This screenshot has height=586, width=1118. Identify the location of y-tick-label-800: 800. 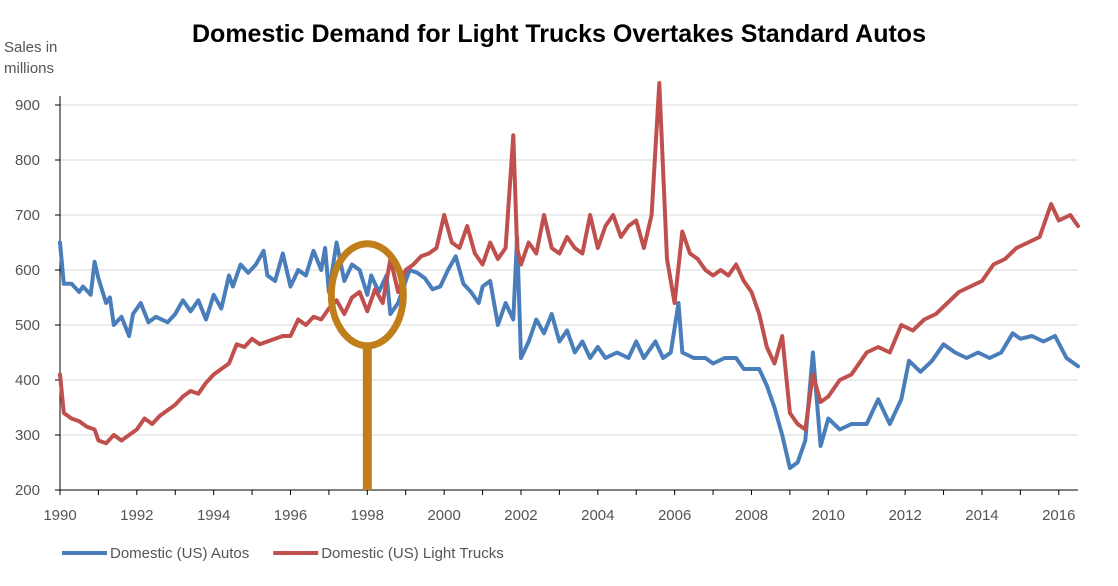
(27, 160).